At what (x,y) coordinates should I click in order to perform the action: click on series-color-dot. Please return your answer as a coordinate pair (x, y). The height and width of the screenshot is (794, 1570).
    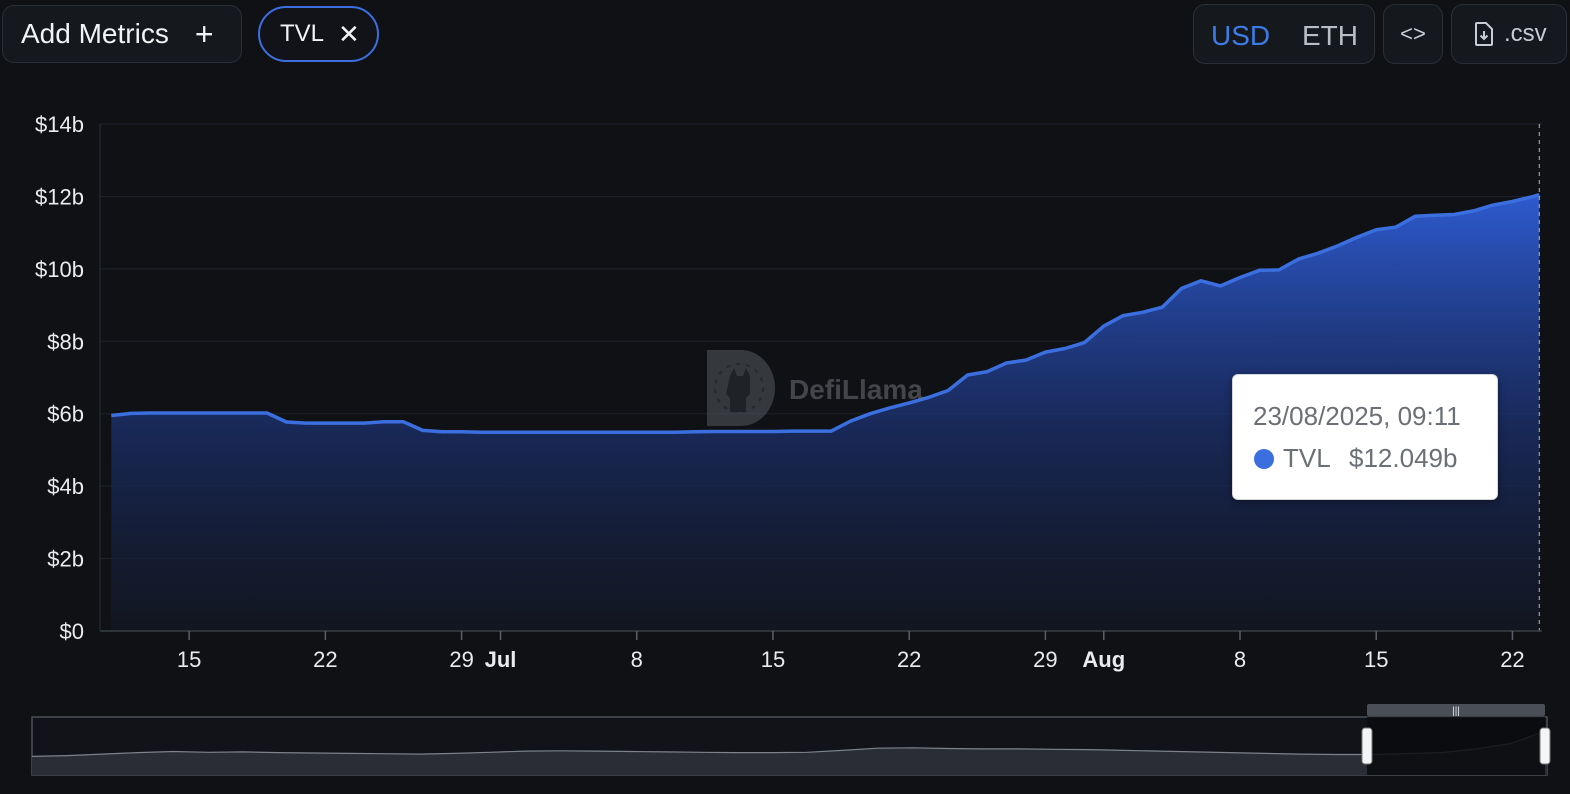
    Looking at the image, I should click on (1264, 459).